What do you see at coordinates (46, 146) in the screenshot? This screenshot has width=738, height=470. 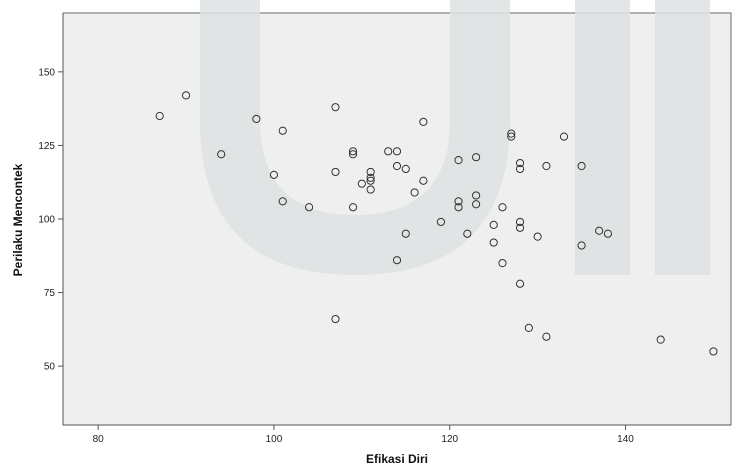 I see `y-tick-label: 125` at bounding box center [46, 146].